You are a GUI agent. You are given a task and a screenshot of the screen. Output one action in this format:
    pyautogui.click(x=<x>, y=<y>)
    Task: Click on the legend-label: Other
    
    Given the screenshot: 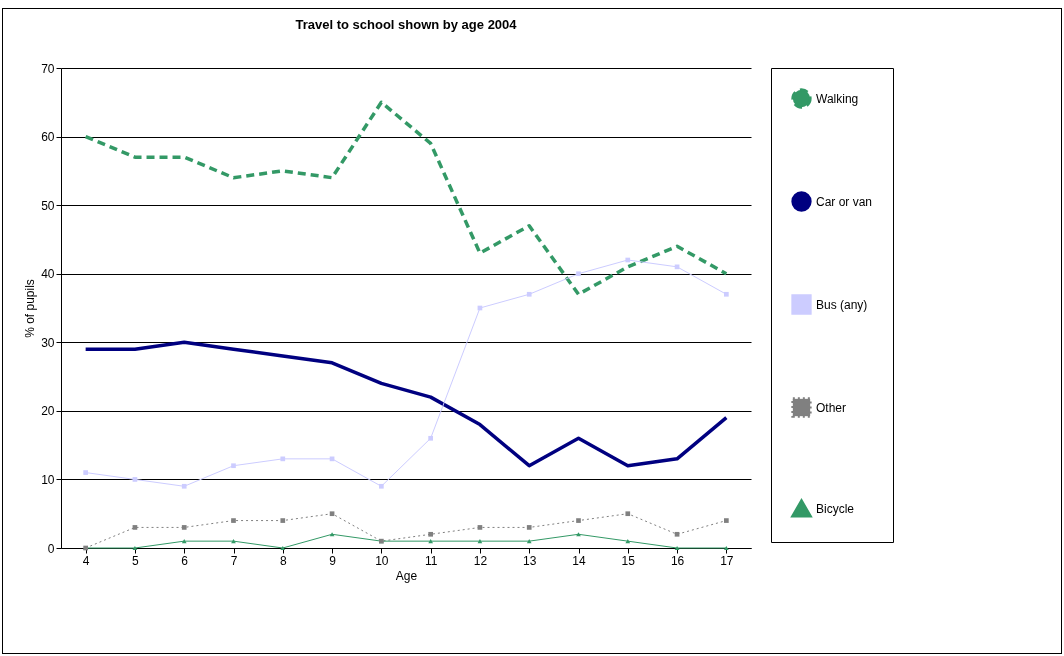 What is the action you would take?
    pyautogui.click(x=831, y=407)
    